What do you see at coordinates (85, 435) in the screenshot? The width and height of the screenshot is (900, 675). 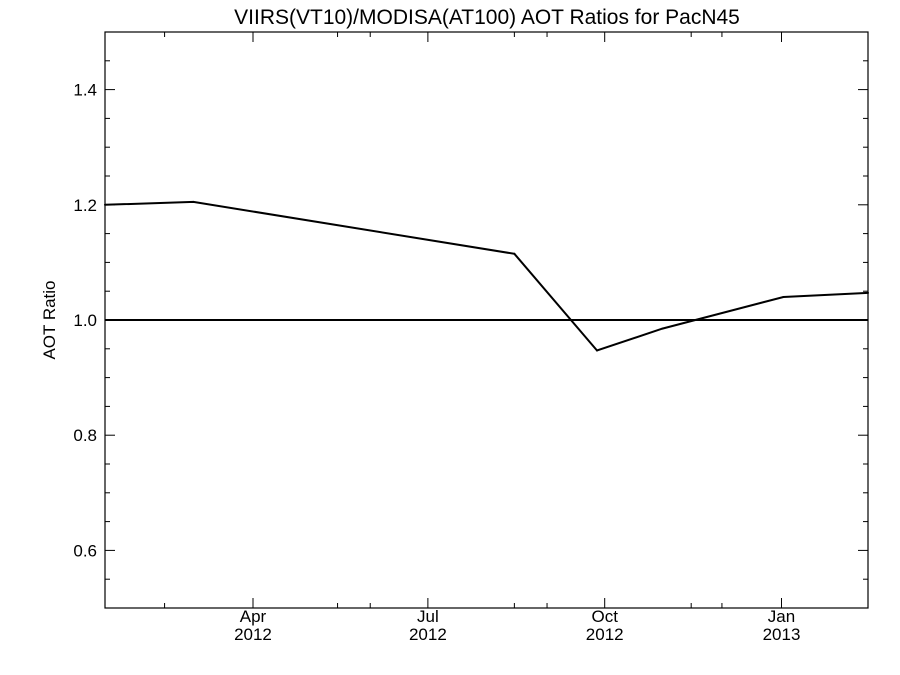 I see `y-tick-label: 0.8` at bounding box center [85, 435].